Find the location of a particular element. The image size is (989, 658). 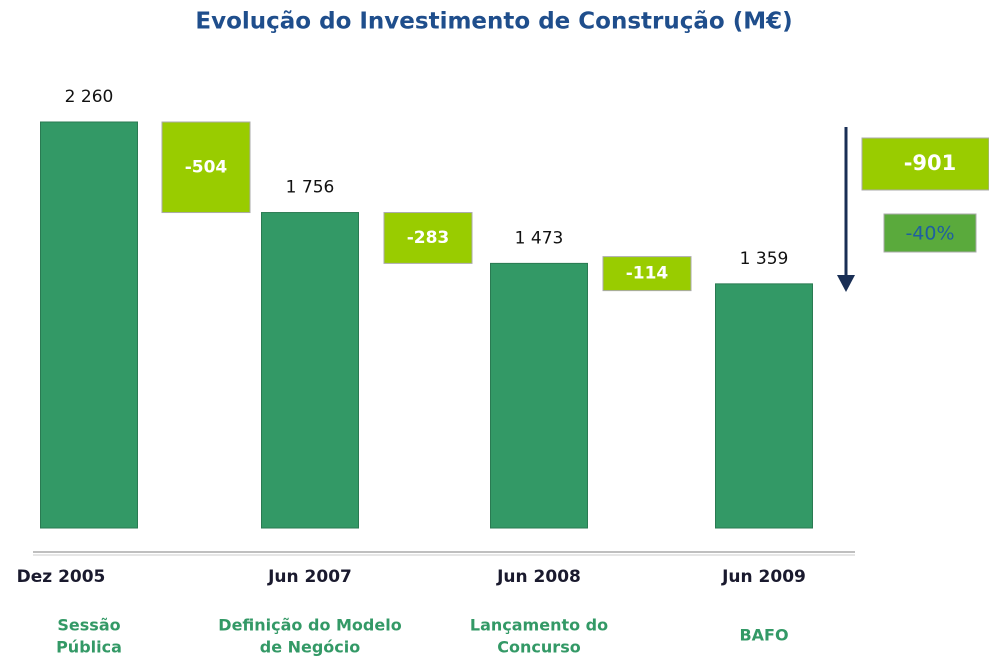

stage-label: Lançamento do is located at coordinates (539, 625).